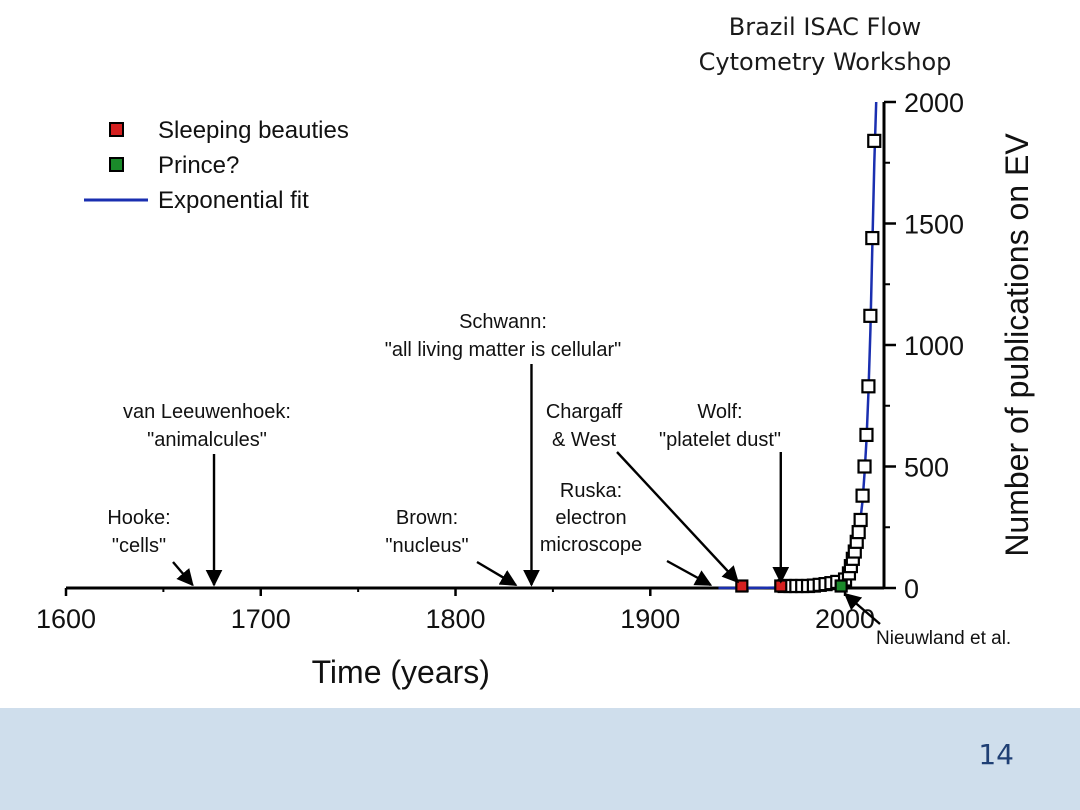  What do you see at coordinates (650, 619) in the screenshot?
I see `x-tick-label: 1900` at bounding box center [650, 619].